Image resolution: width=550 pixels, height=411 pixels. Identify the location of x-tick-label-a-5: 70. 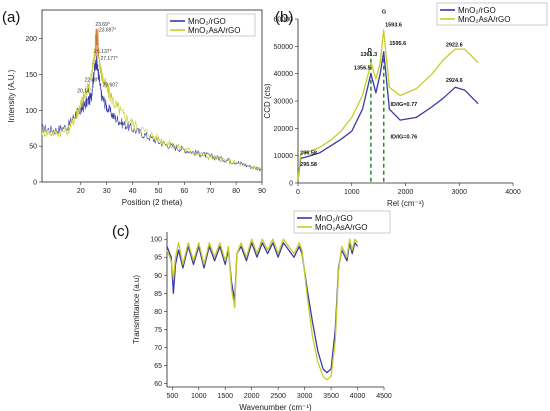
(210, 191).